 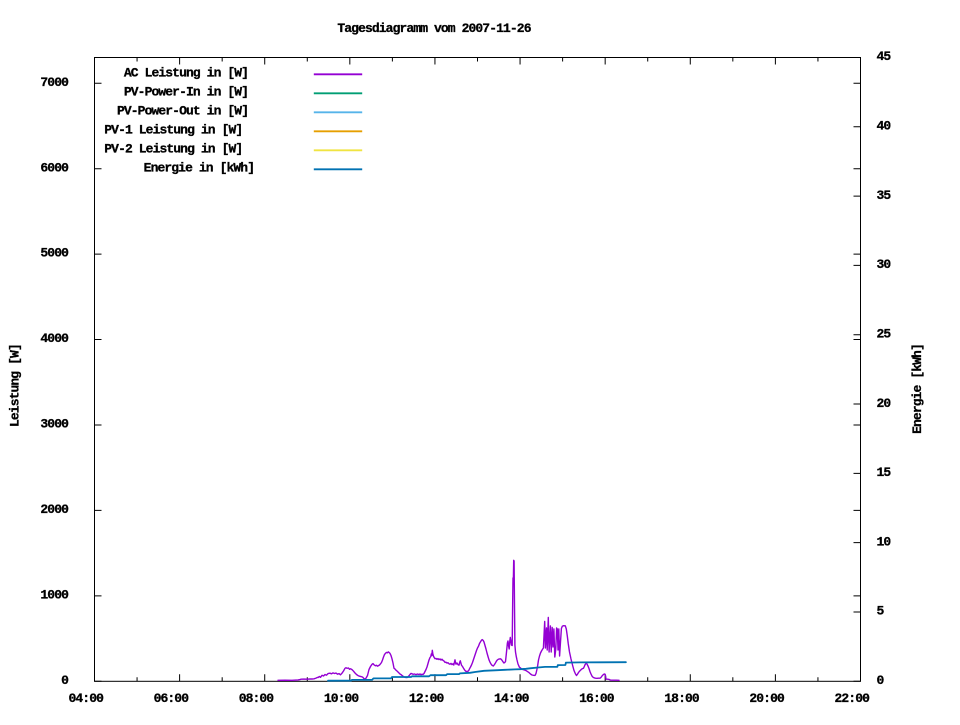 I want to click on svg-text: 06:00, so click(x=172, y=698).